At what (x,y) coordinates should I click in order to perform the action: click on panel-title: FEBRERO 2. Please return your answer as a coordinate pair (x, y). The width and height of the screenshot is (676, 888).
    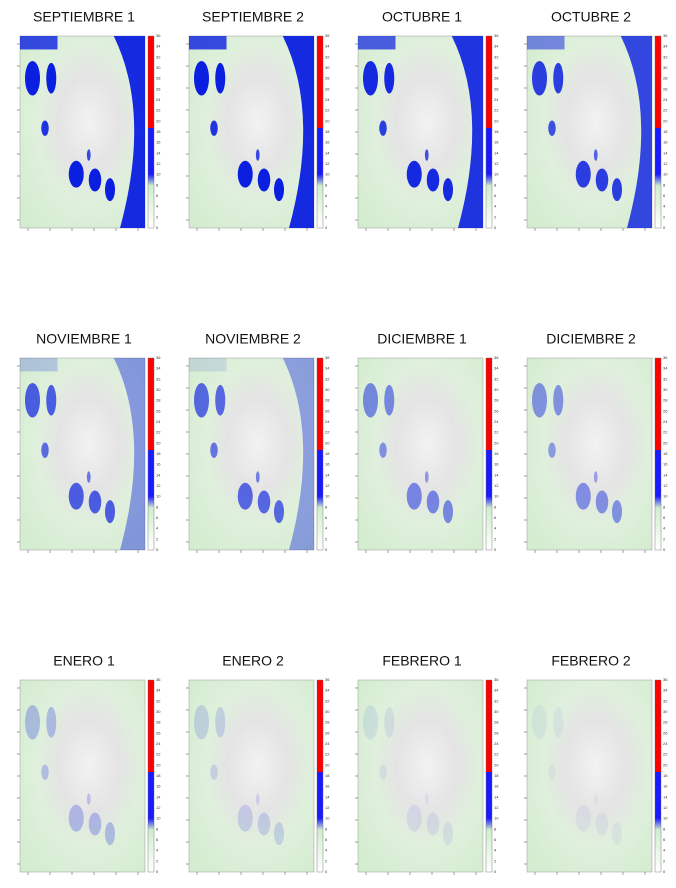
    Looking at the image, I should click on (591, 661).